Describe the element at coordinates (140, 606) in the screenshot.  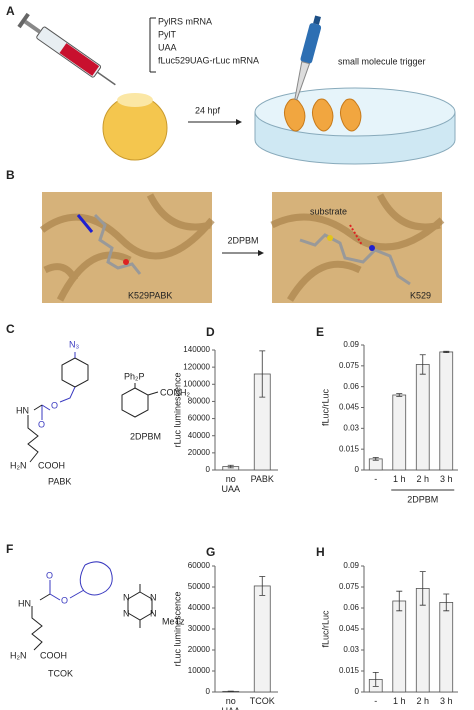
I see `tetrazine-structure` at that location.